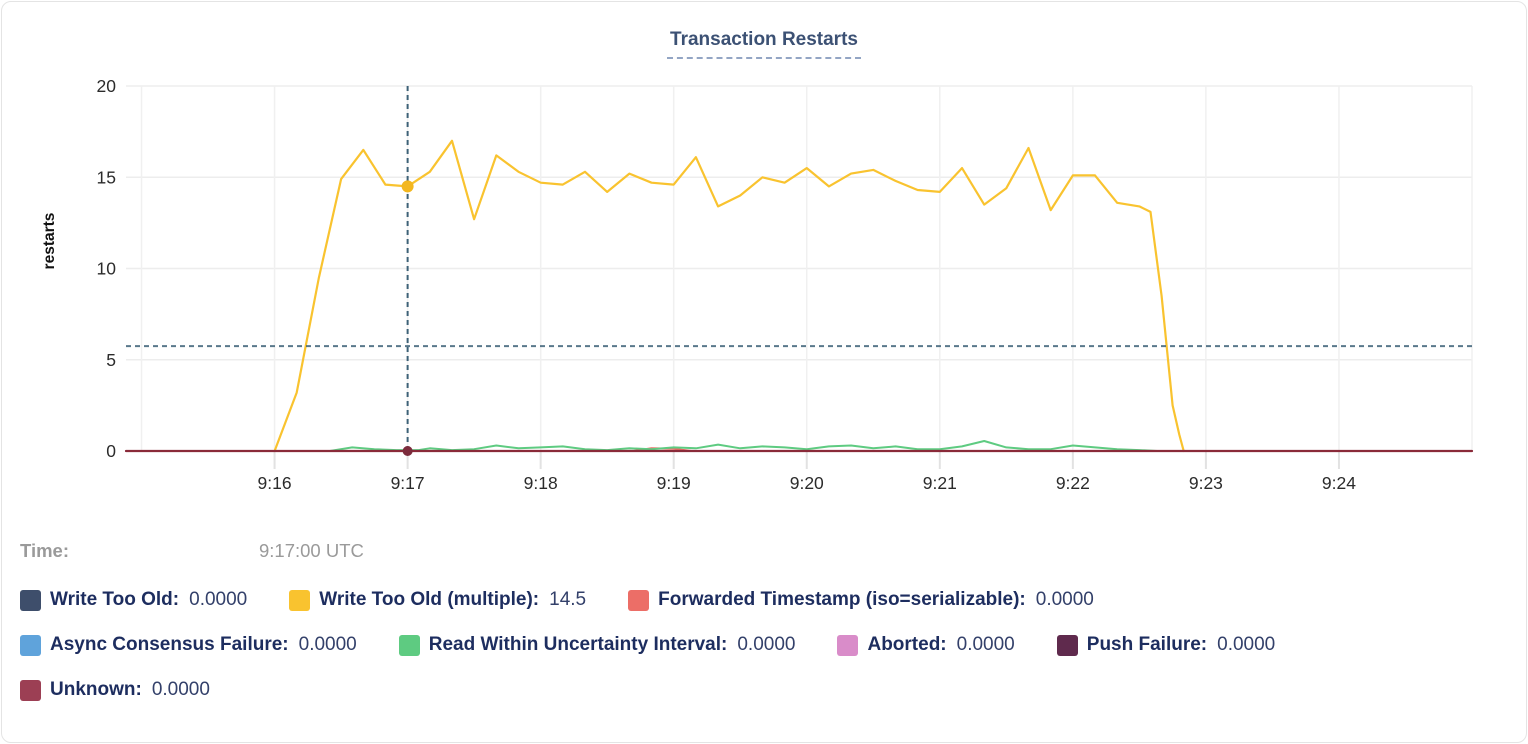 The height and width of the screenshot is (744, 1528). I want to click on legend-item: Write Too Old (multiple): 14.5, so click(437, 600).